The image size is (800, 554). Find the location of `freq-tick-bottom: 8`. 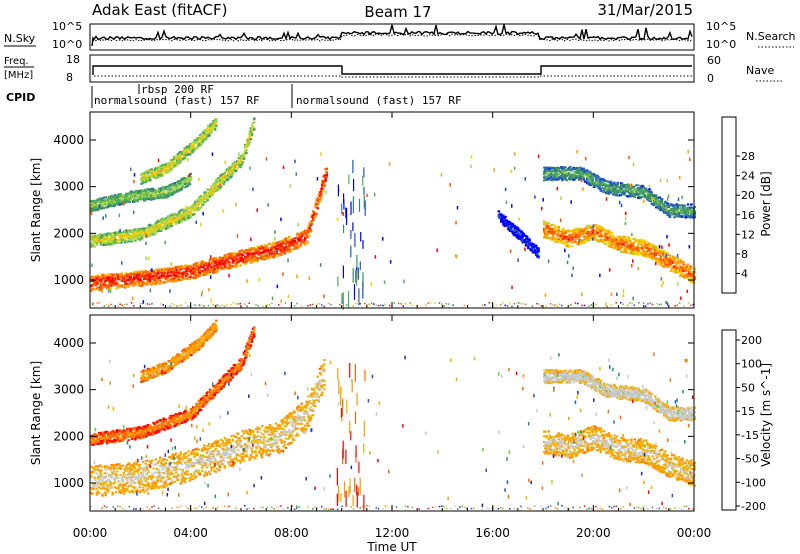

freq-tick-bottom: 8 is located at coordinates (69, 77).